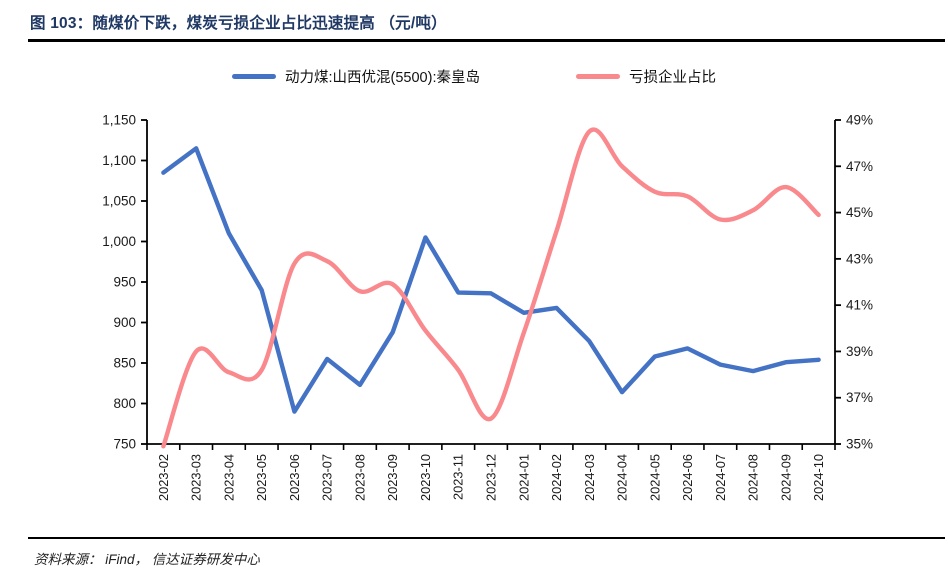 The image size is (948, 573). I want to click on svg-text: 1,000, so click(119, 241).